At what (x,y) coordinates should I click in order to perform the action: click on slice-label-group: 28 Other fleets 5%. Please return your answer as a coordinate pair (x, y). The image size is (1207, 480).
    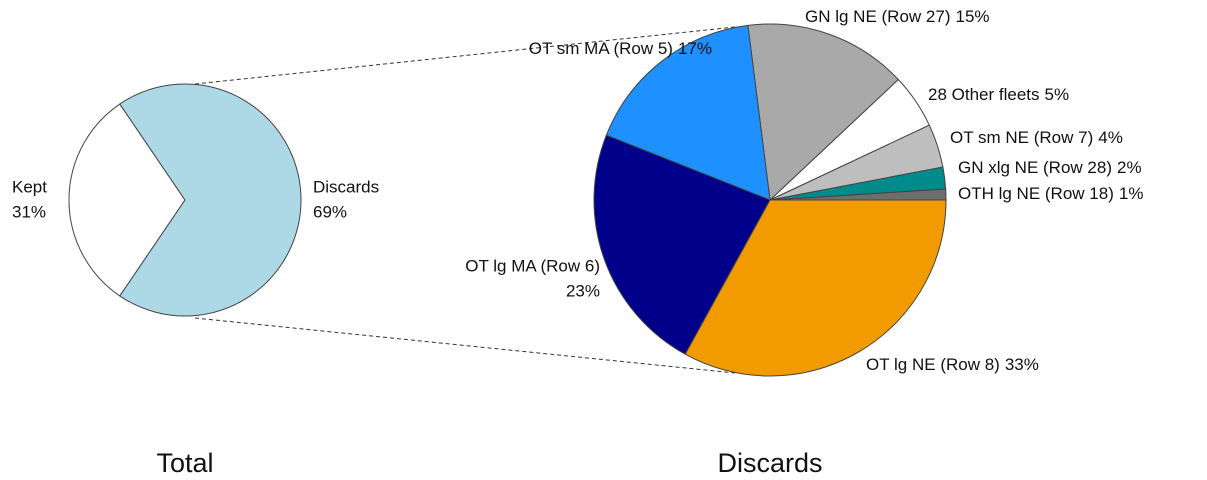
    Looking at the image, I should click on (998, 94).